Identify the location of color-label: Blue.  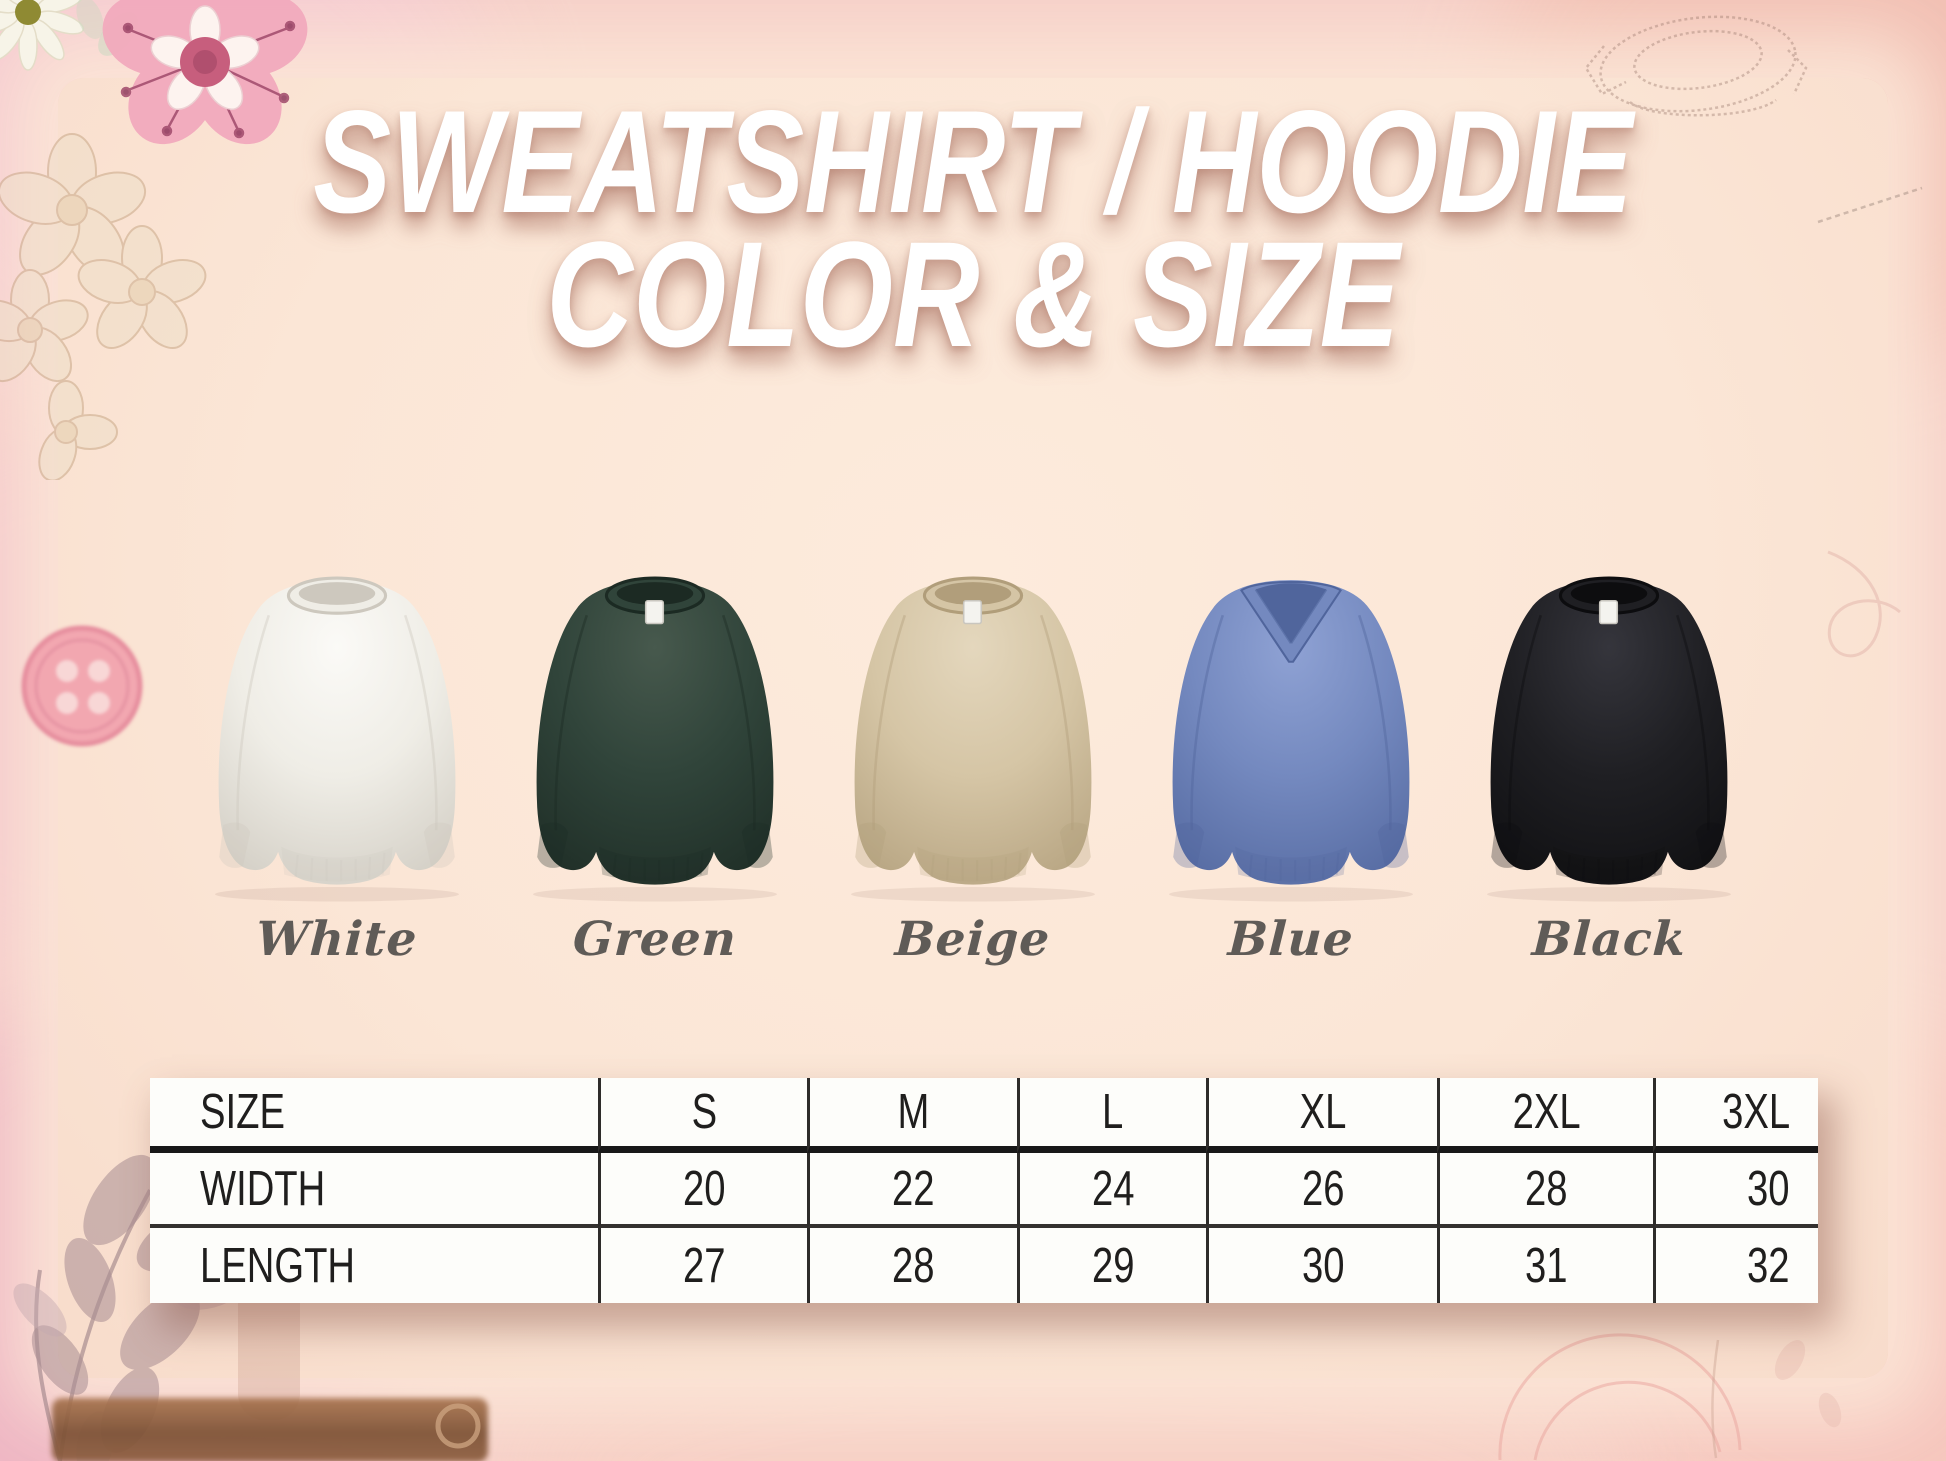
(1291, 939).